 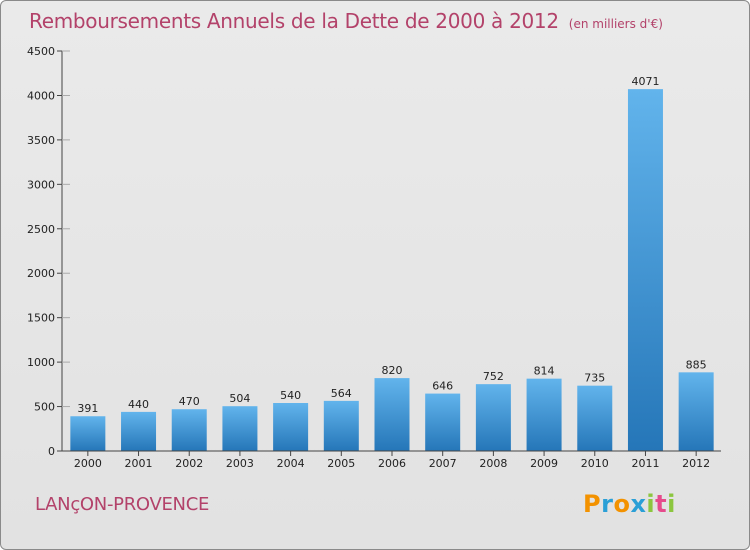 What do you see at coordinates (88, 463) in the screenshot?
I see `x-tick-label: 2000` at bounding box center [88, 463].